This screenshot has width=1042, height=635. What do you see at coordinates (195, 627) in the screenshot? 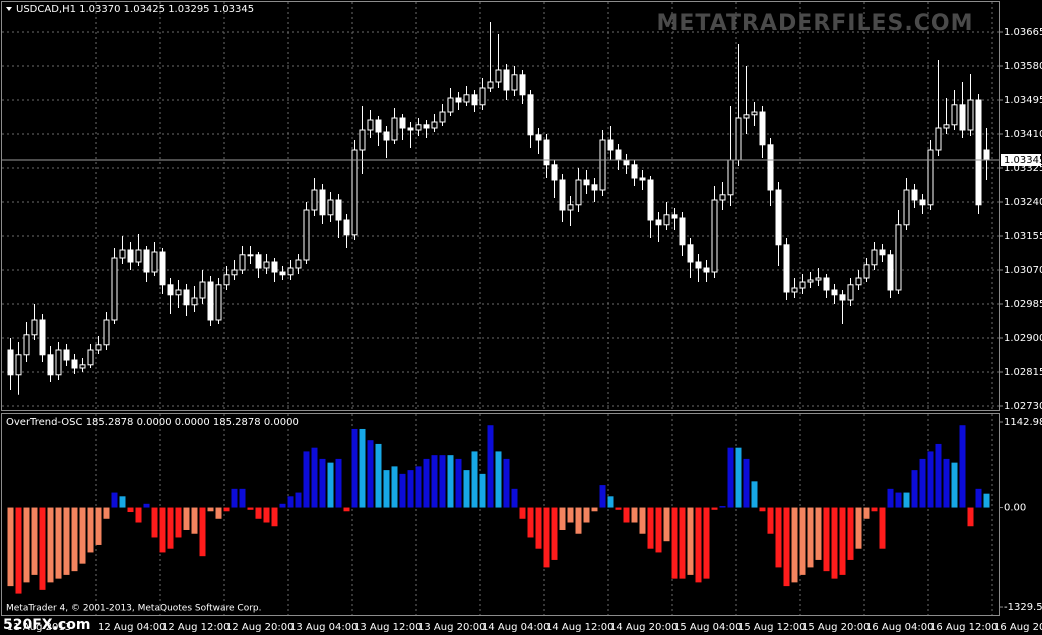
I see `x-tick-label: 12 Aug 12:00` at bounding box center [195, 627].